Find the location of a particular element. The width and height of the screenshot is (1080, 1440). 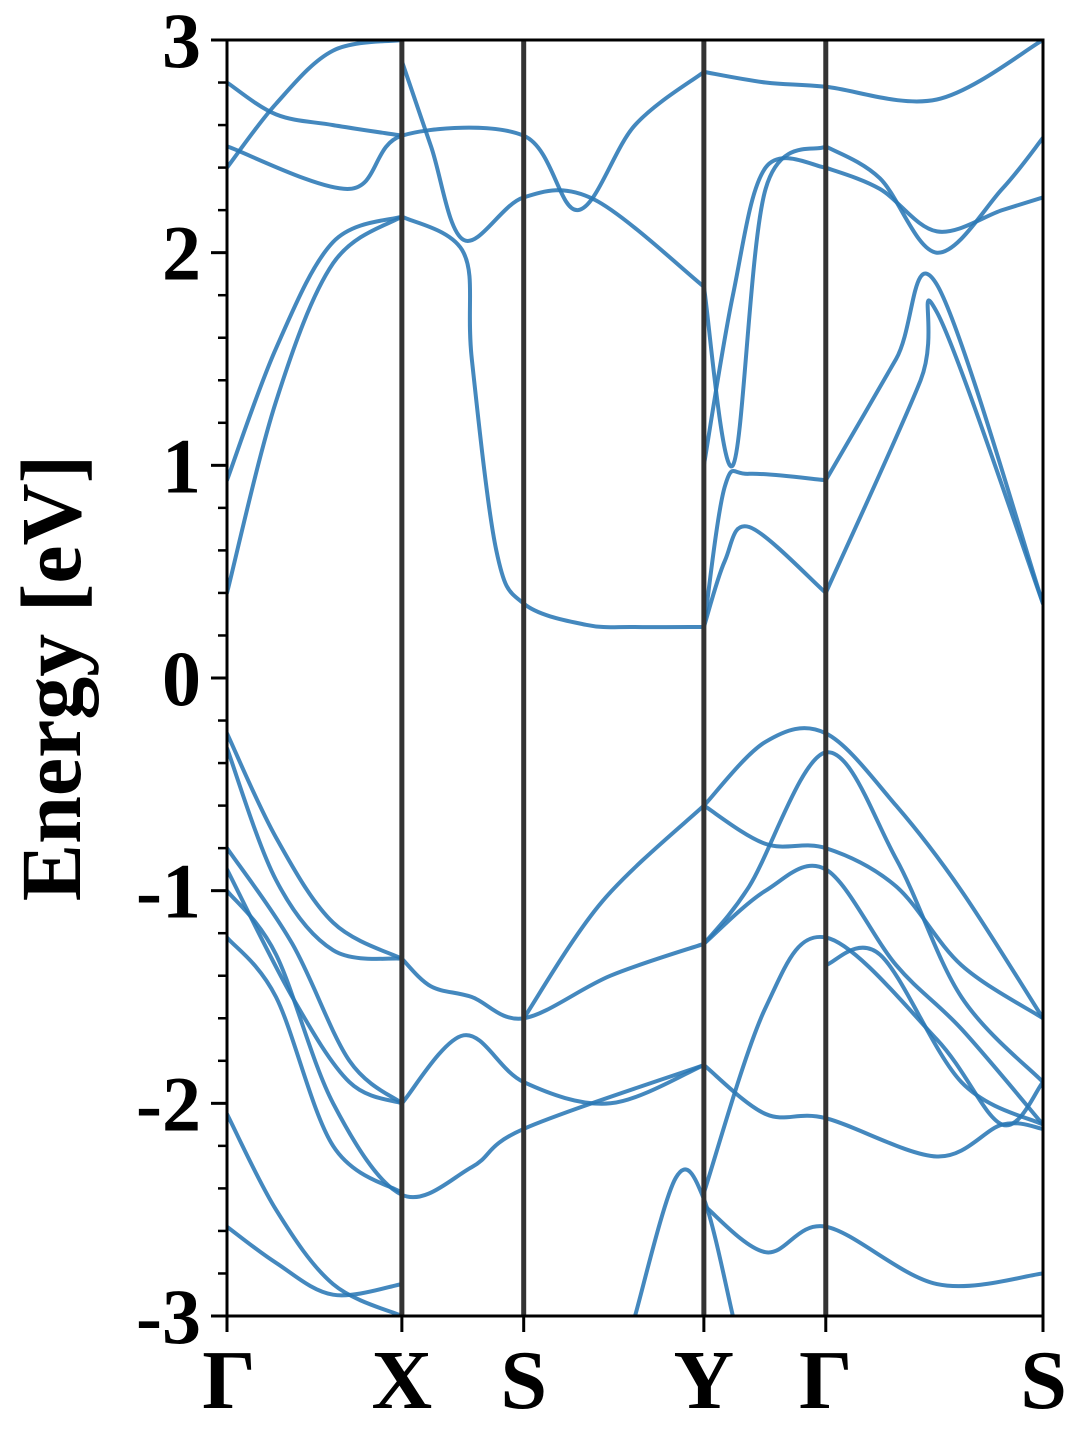

y-tick-label-3: 0 is located at coordinates (181, 678).